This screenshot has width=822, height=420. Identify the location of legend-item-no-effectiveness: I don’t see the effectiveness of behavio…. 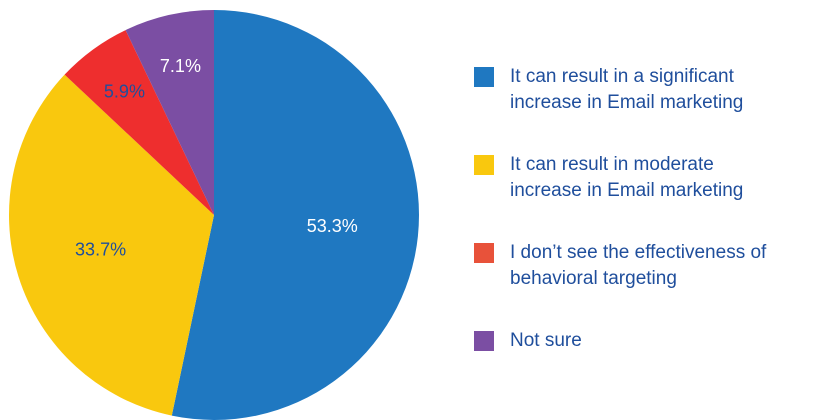
(644, 266).